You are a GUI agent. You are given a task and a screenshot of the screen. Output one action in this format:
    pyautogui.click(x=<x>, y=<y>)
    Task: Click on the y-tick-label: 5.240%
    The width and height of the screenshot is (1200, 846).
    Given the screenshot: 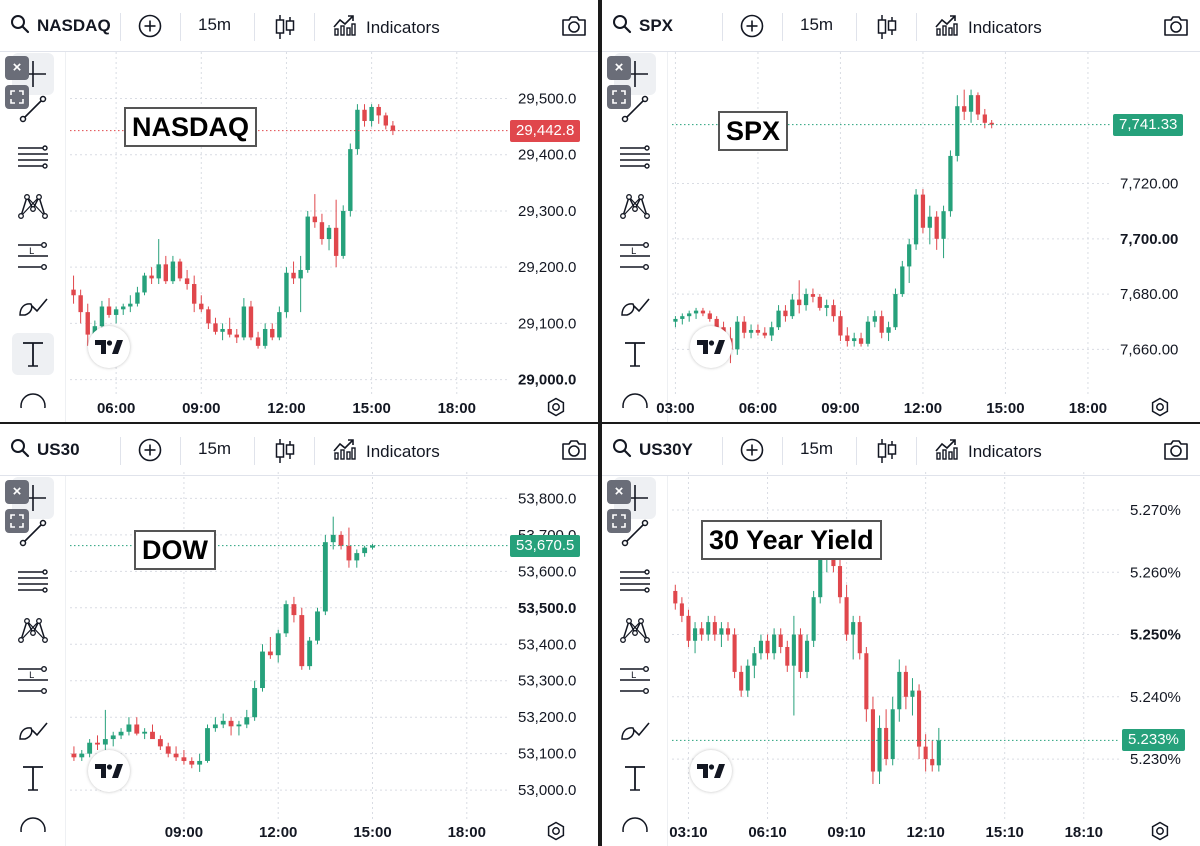 What is the action you would take?
    pyautogui.click(x=1155, y=697)
    